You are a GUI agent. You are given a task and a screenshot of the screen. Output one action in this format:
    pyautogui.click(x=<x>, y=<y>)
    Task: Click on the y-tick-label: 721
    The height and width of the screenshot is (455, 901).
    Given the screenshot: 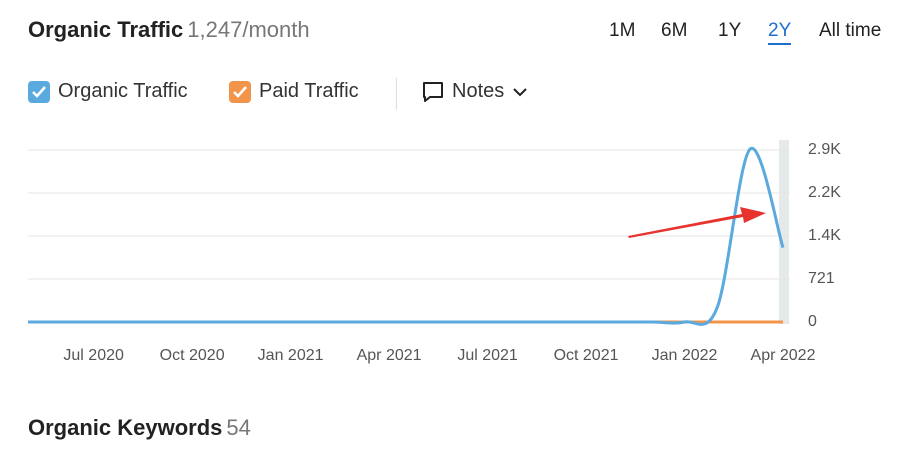 What is the action you would take?
    pyautogui.click(x=821, y=278)
    